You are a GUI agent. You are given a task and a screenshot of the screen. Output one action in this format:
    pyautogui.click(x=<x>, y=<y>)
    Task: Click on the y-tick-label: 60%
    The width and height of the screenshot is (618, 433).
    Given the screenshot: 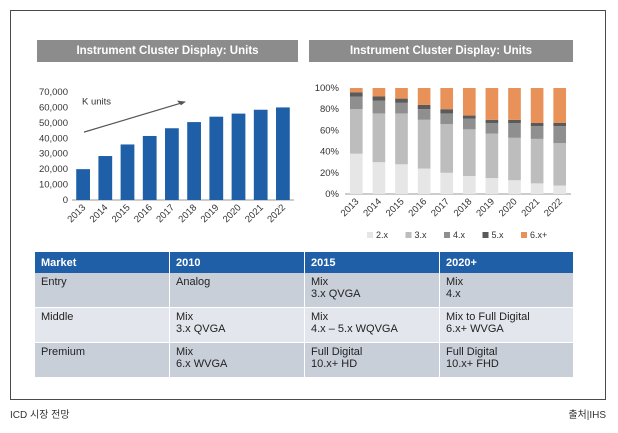 What is the action you would take?
    pyautogui.click(x=330, y=130)
    